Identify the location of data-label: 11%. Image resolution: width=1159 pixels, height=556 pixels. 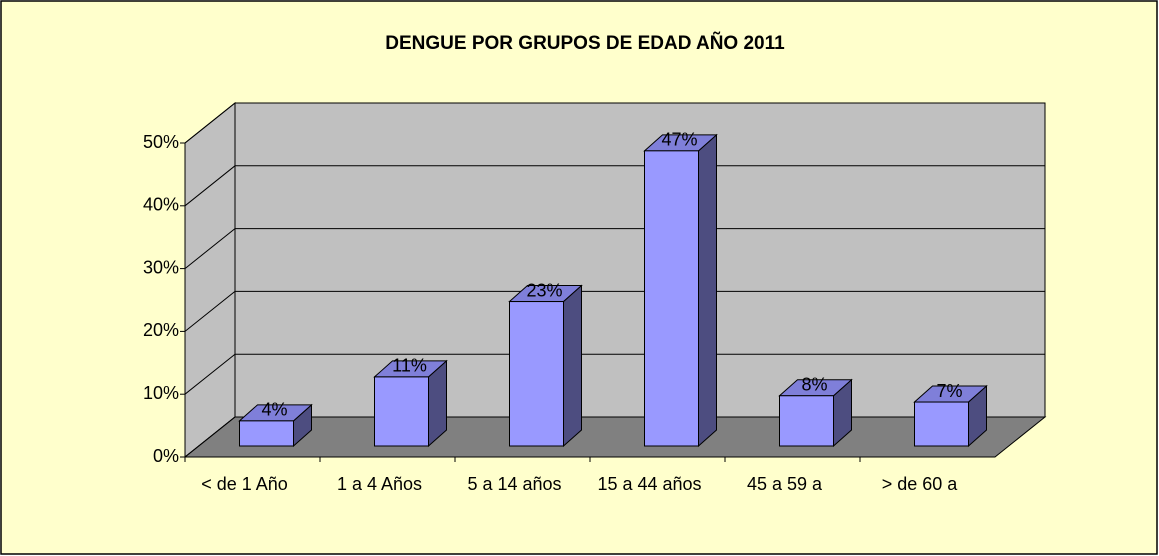
(409, 366).